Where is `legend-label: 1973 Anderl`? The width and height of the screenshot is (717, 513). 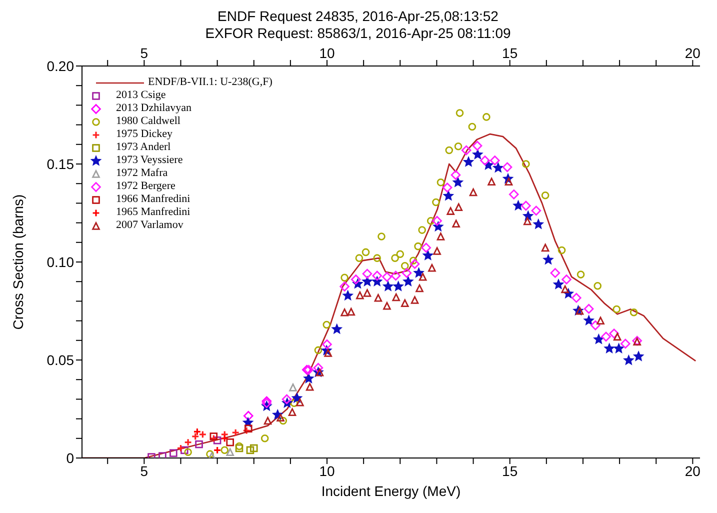
legend-label: 1973 Anderl is located at coordinates (143, 147).